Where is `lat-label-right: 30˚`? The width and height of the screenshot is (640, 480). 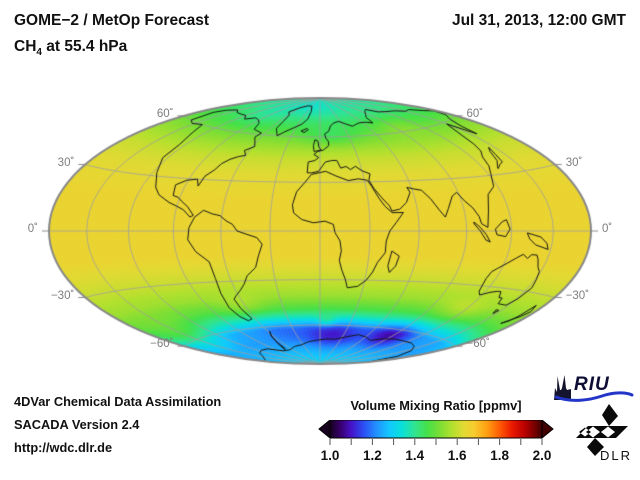 lat-label-right: 30˚ is located at coordinates (574, 162).